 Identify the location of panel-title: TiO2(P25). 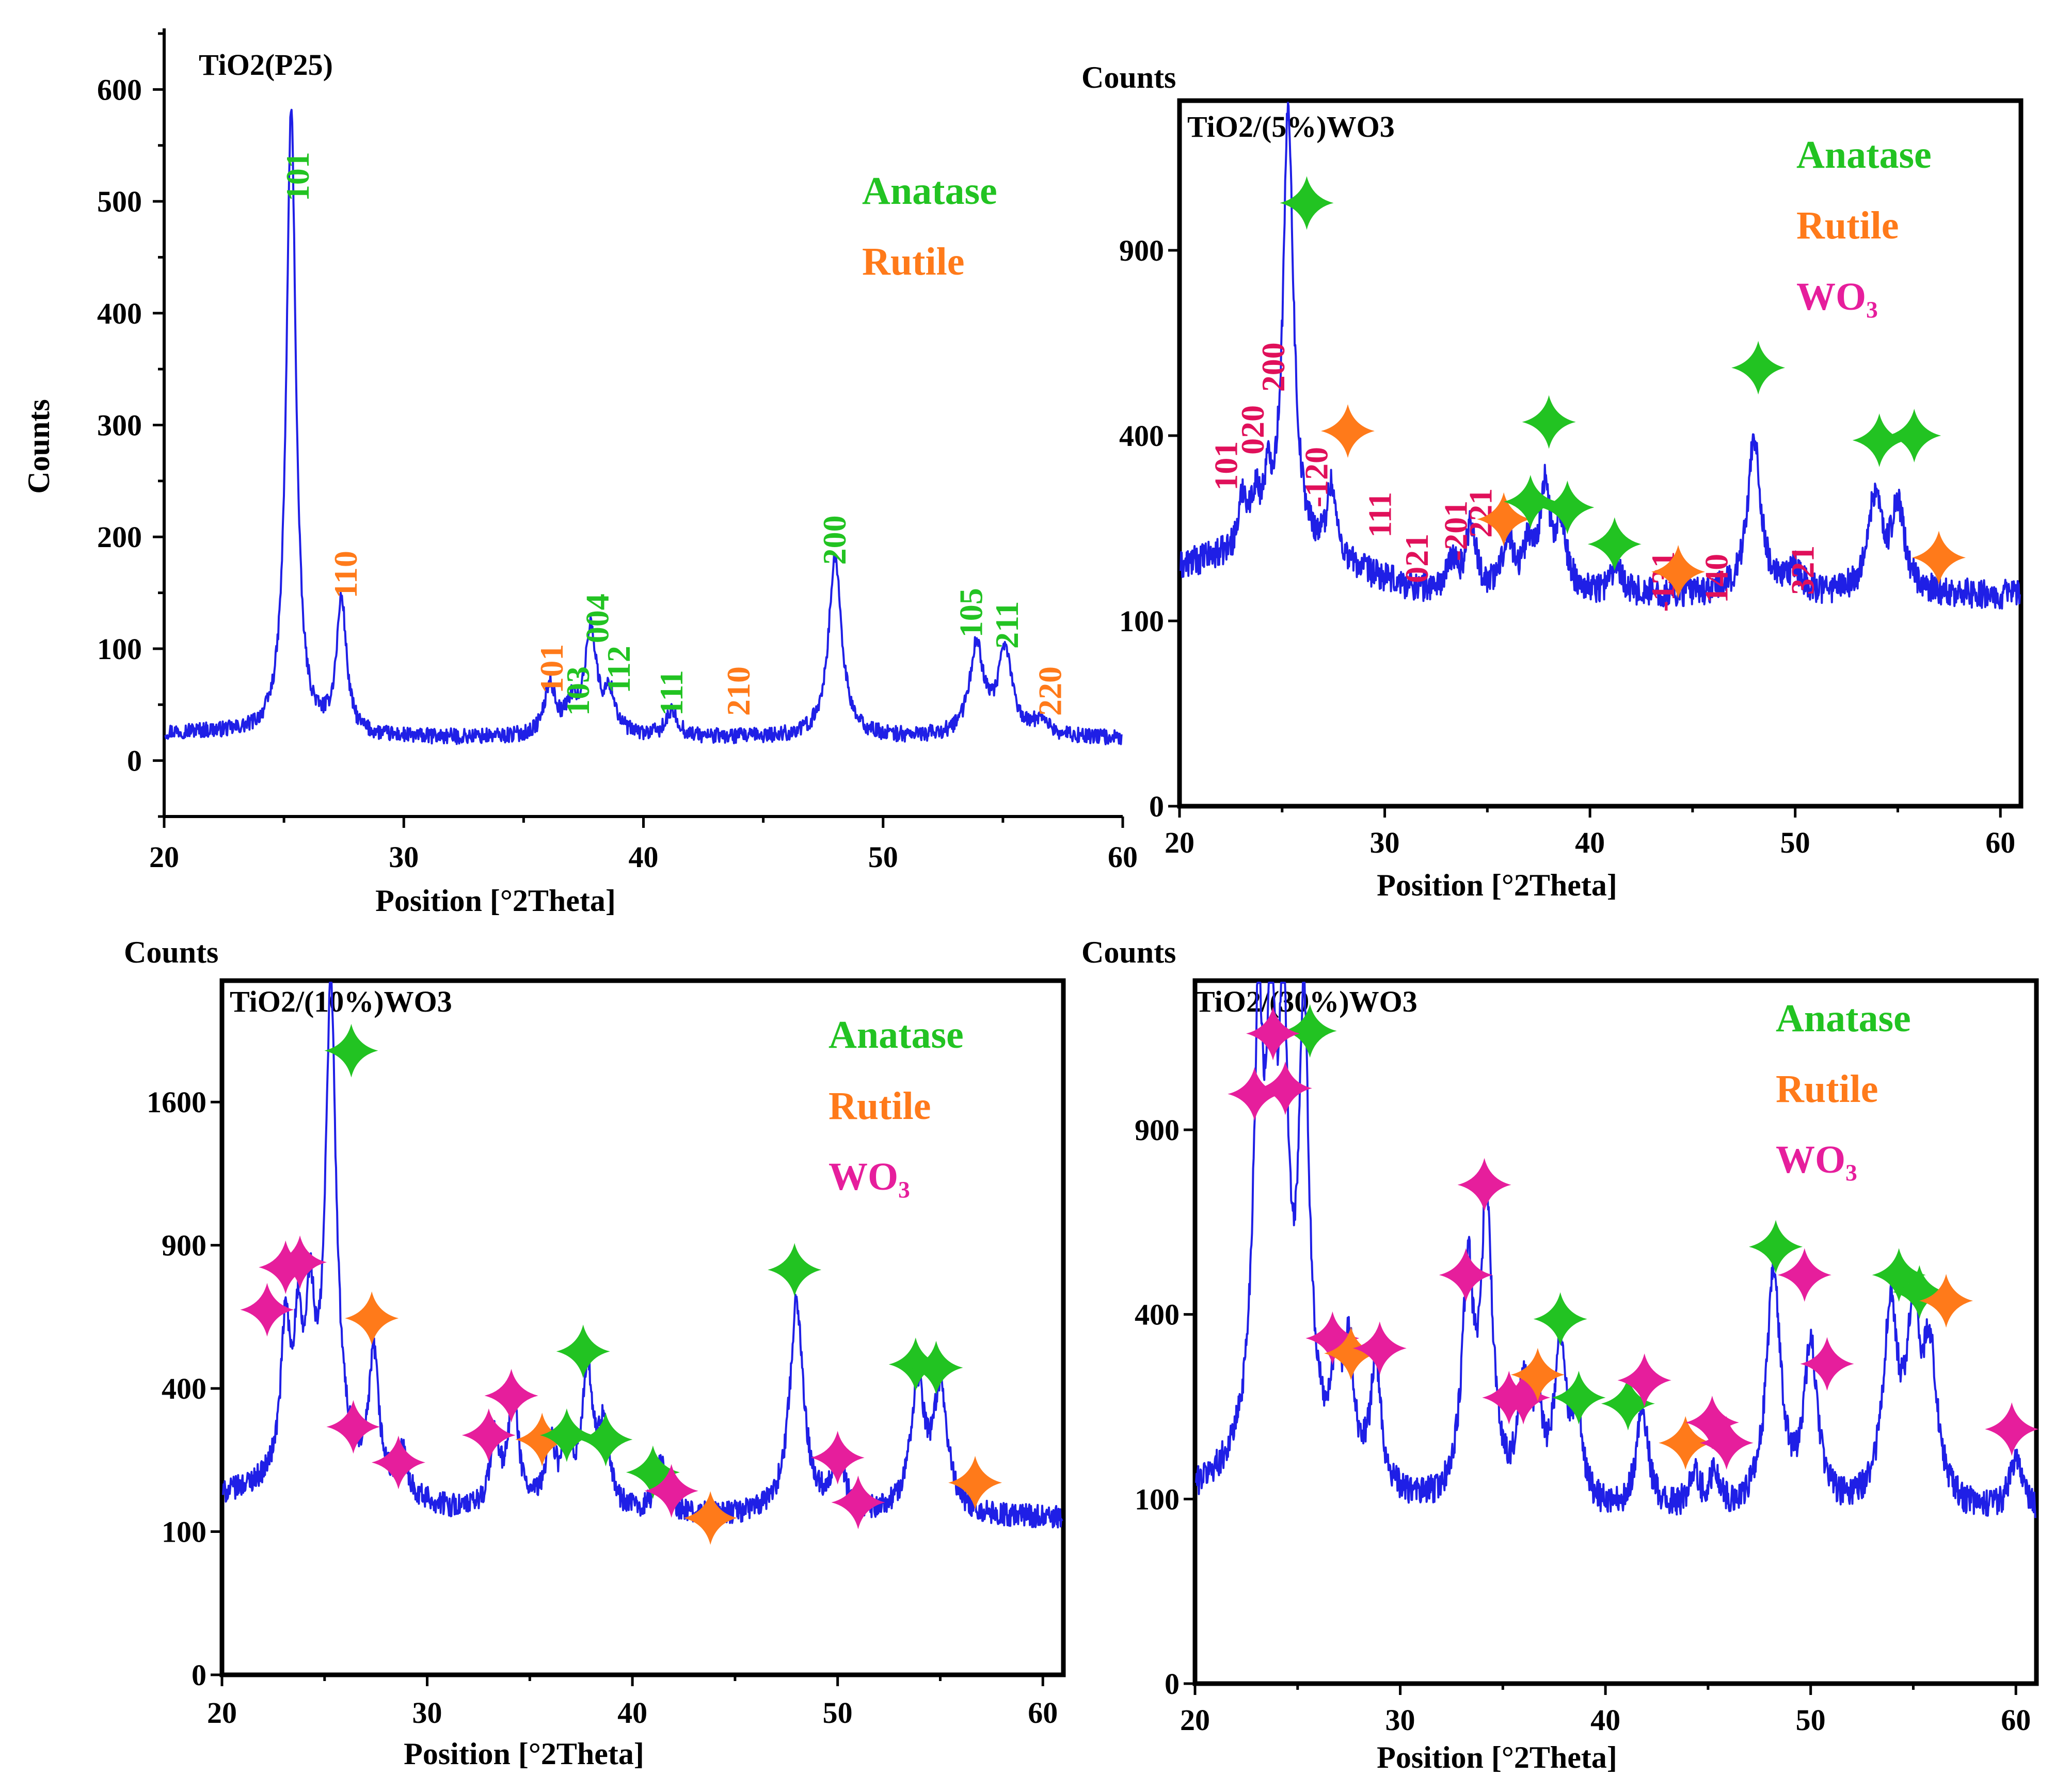
(266, 65).